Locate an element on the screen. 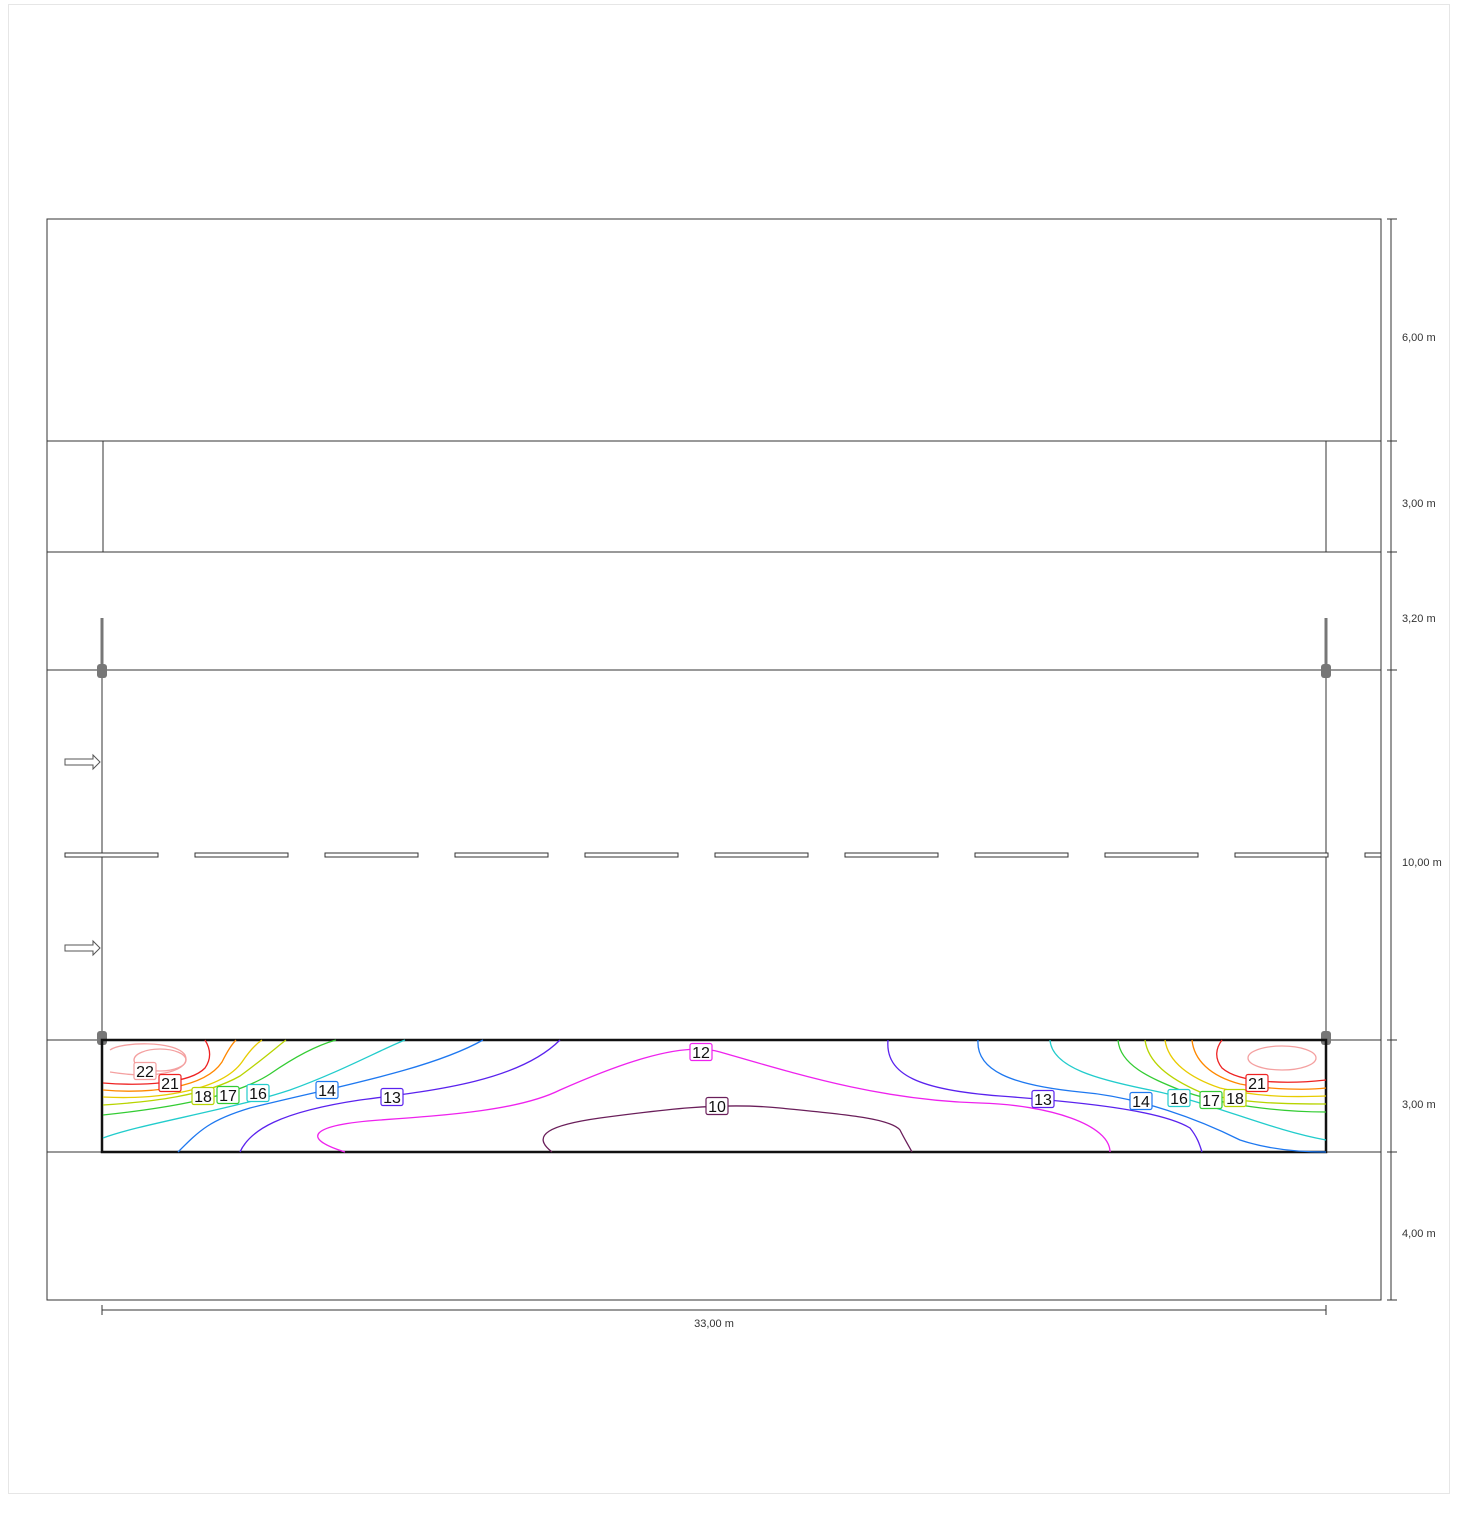 This screenshot has width=1459, height=1517. isoline-13-right is located at coordinates (1045, 1096).